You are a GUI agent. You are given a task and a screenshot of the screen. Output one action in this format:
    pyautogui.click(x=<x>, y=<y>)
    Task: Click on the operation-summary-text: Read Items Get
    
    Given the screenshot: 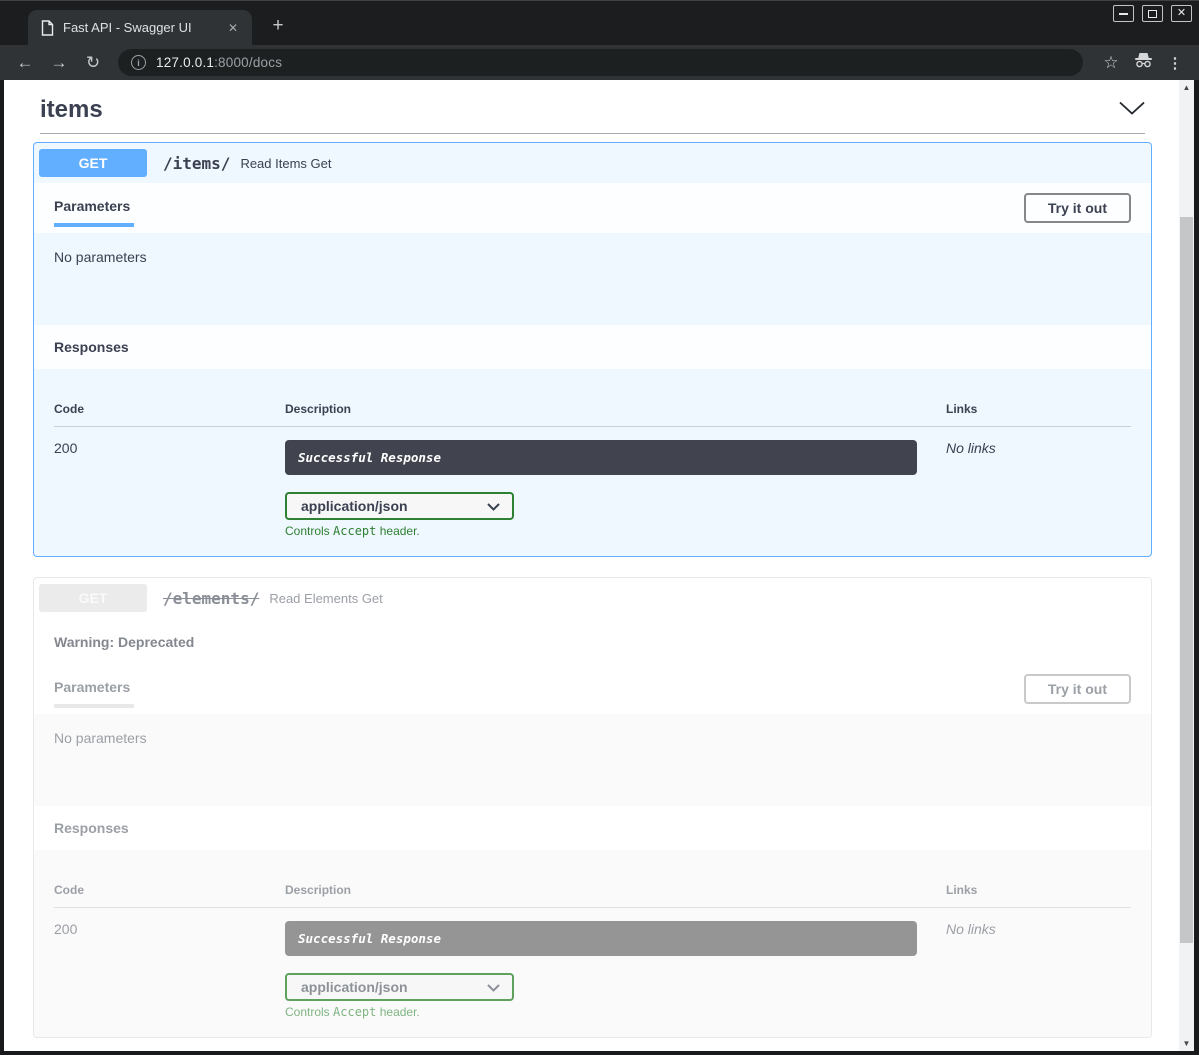 What is the action you would take?
    pyautogui.click(x=286, y=163)
    